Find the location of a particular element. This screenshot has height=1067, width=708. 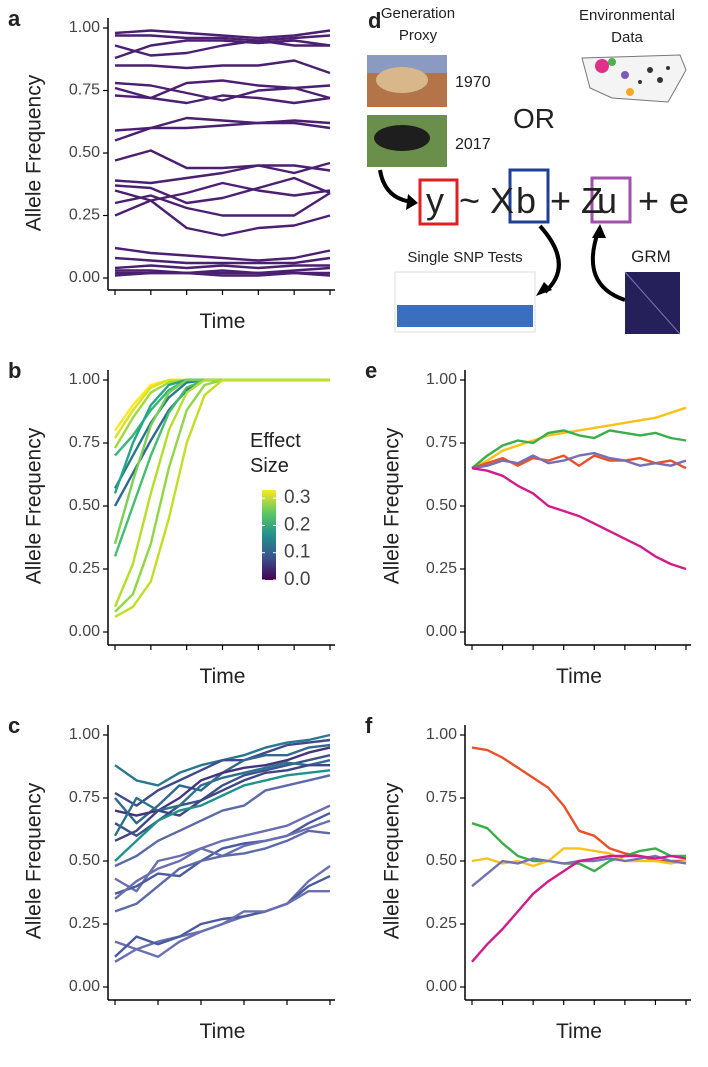

grm-diagonal is located at coordinates (652, 303).